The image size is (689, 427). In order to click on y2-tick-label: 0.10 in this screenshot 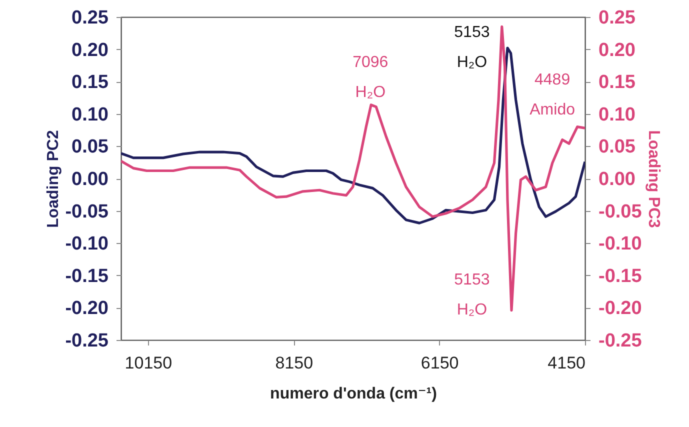, I will do `click(617, 115)`.